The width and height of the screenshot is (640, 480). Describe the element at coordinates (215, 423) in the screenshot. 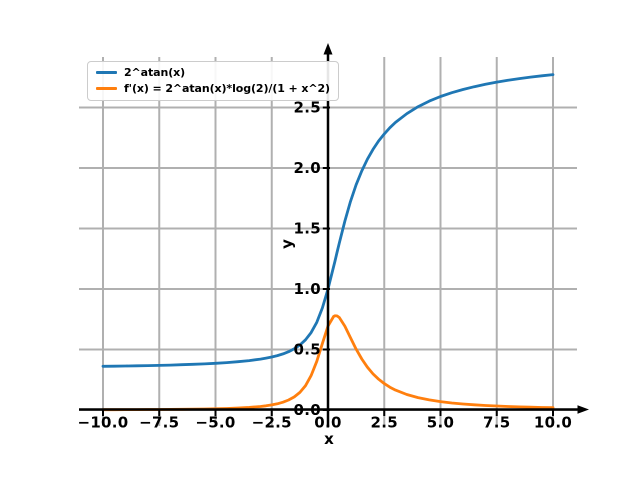

I see `x-tick-label: −5.0` at that location.